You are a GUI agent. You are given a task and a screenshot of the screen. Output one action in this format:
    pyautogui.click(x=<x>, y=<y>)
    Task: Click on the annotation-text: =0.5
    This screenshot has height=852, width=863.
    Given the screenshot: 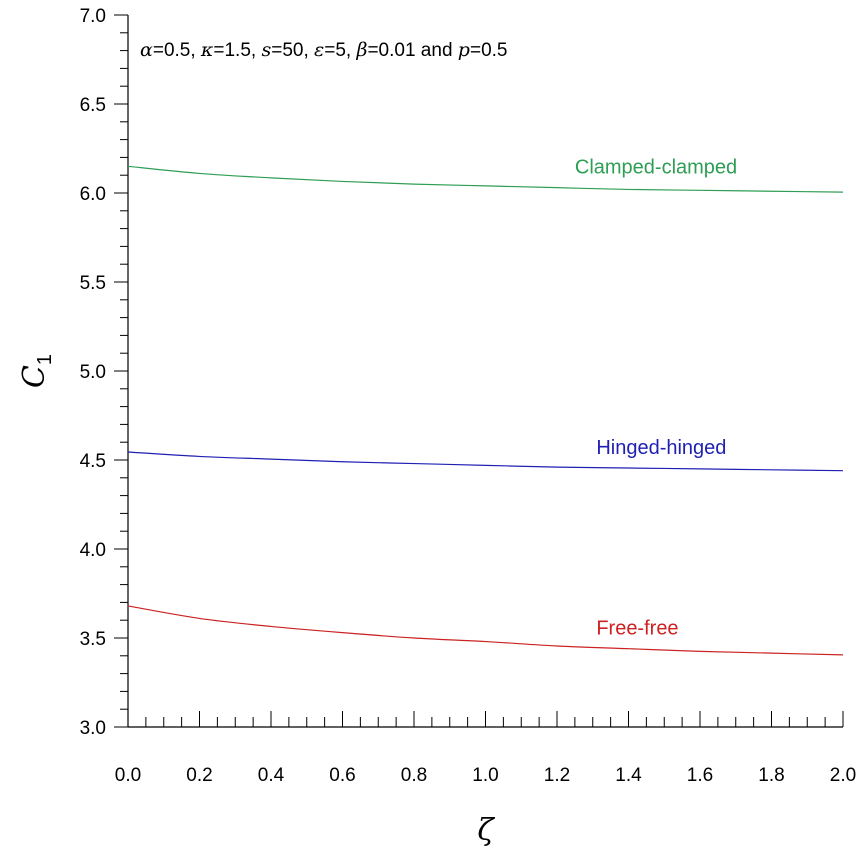 What is the action you would take?
    pyautogui.click(x=489, y=50)
    